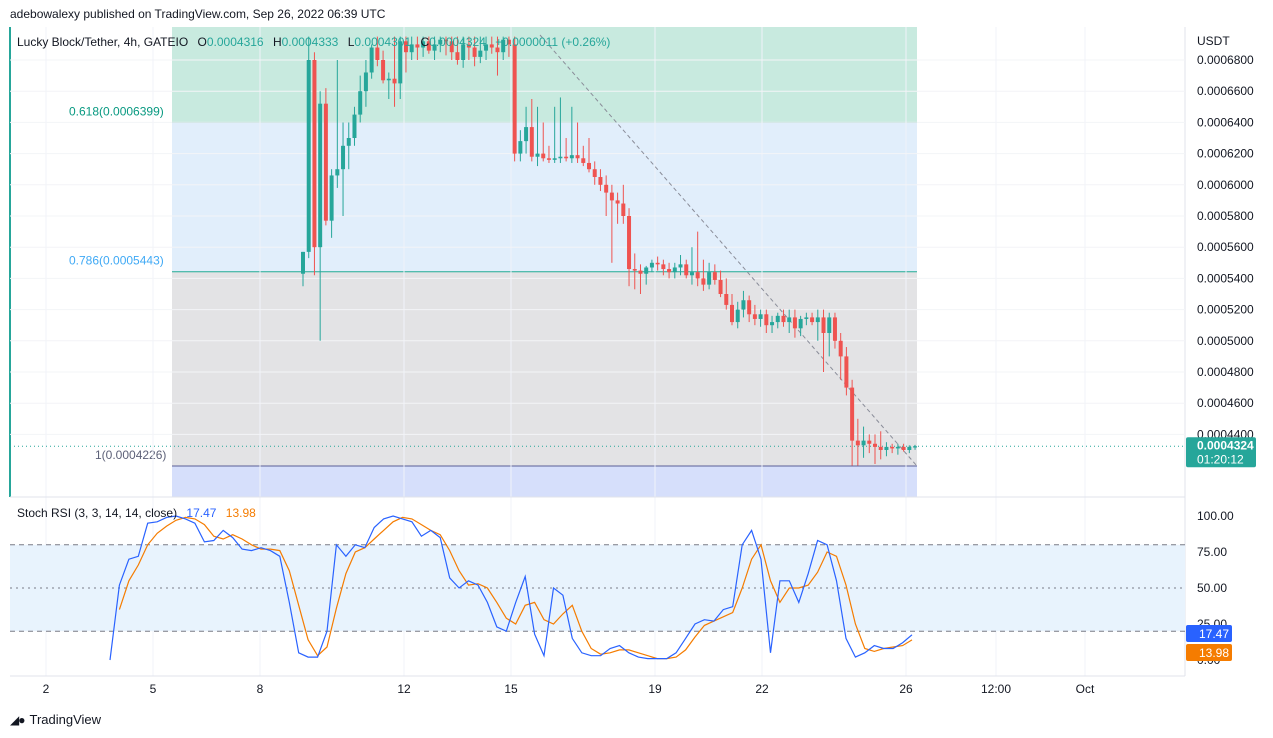 The height and width of the screenshot is (738, 1273). I want to click on footer-brand: ◢● TradingView, so click(55, 719).